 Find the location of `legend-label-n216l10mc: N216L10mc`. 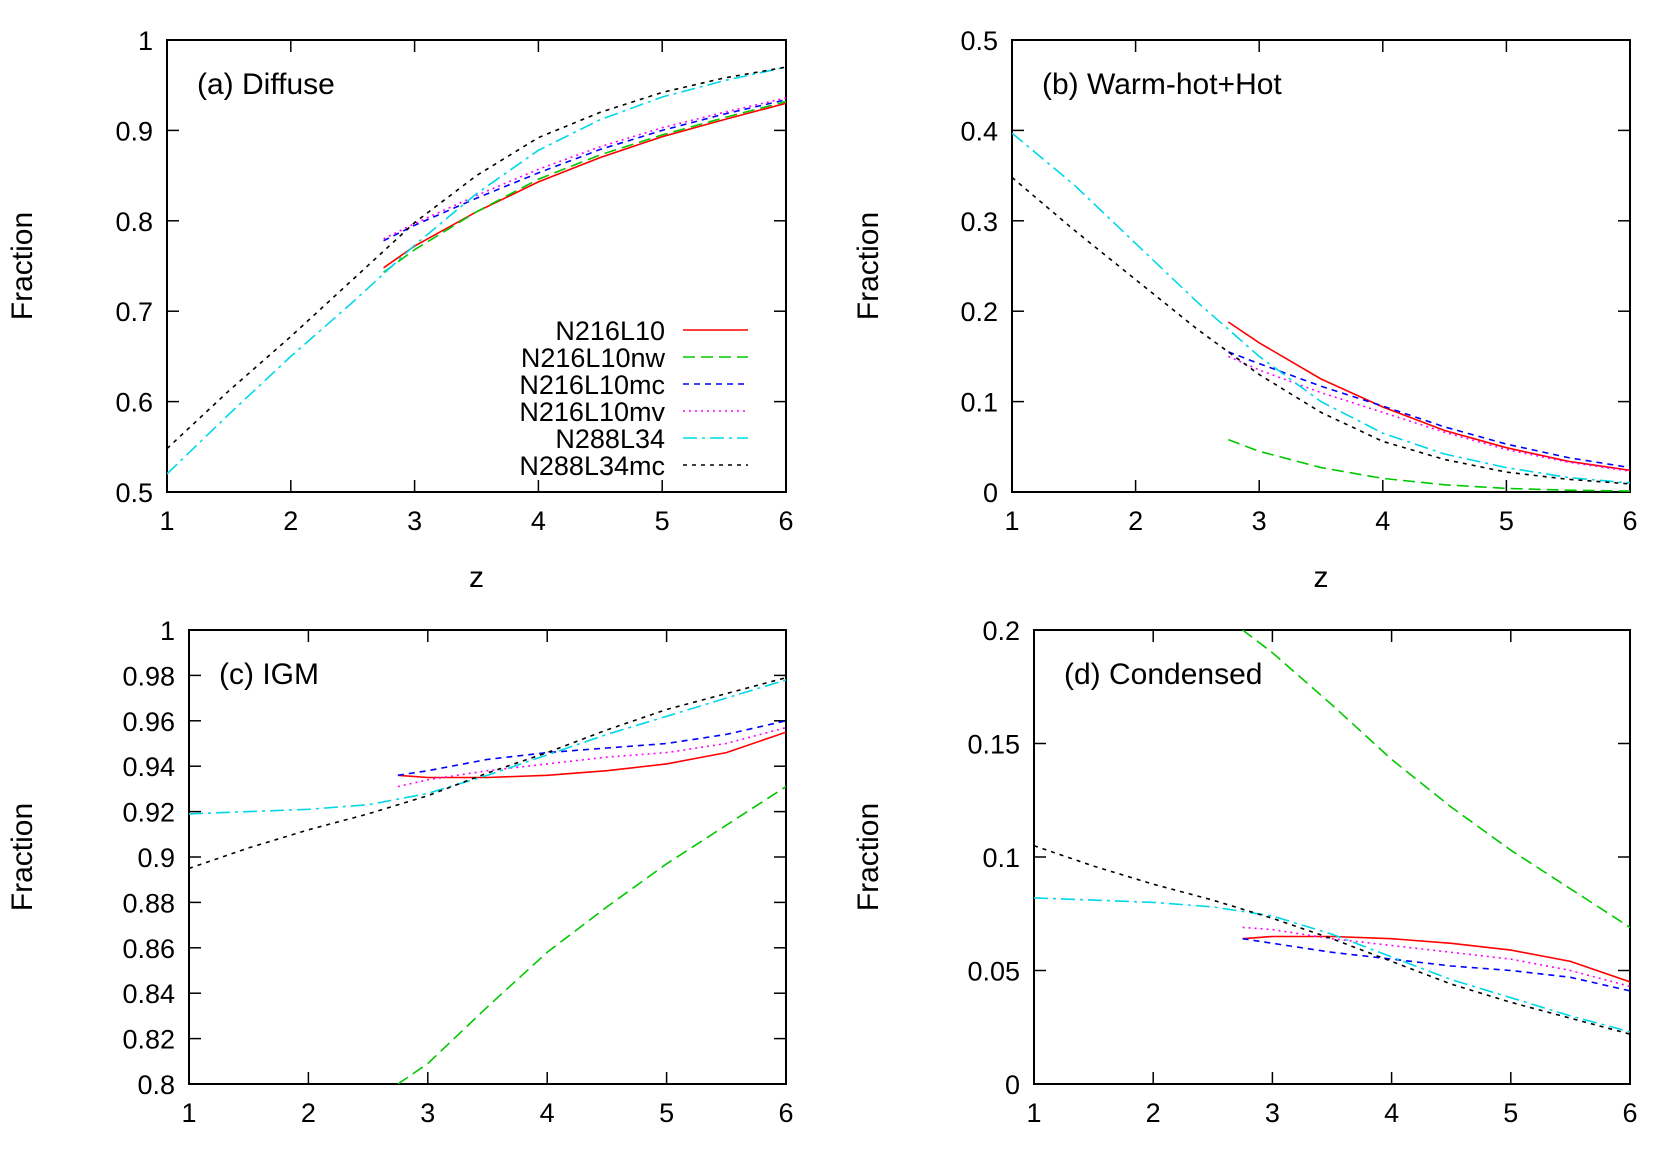

legend-label-n216l10mc: N216L10mc is located at coordinates (592, 385).